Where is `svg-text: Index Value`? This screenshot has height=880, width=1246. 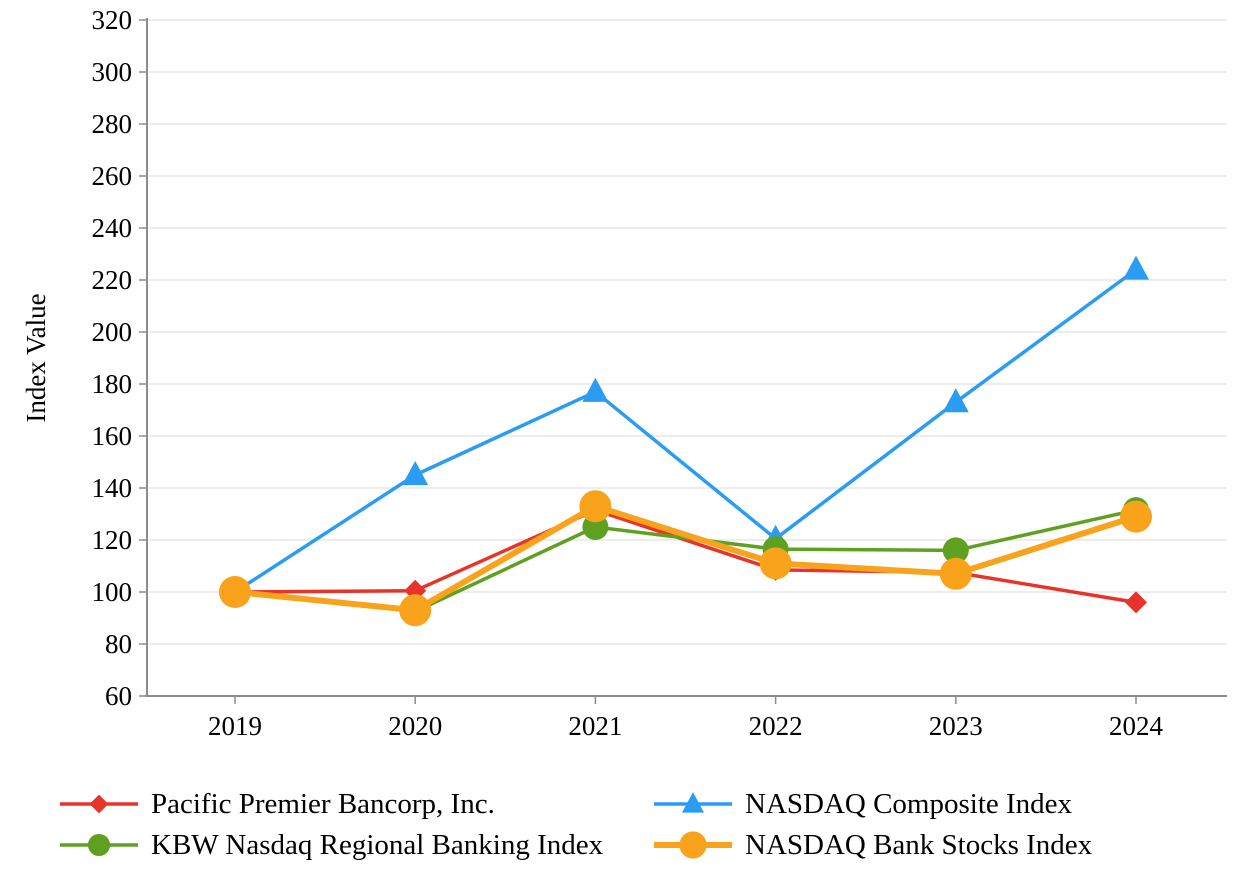
svg-text: Index Value is located at coordinates (36, 357).